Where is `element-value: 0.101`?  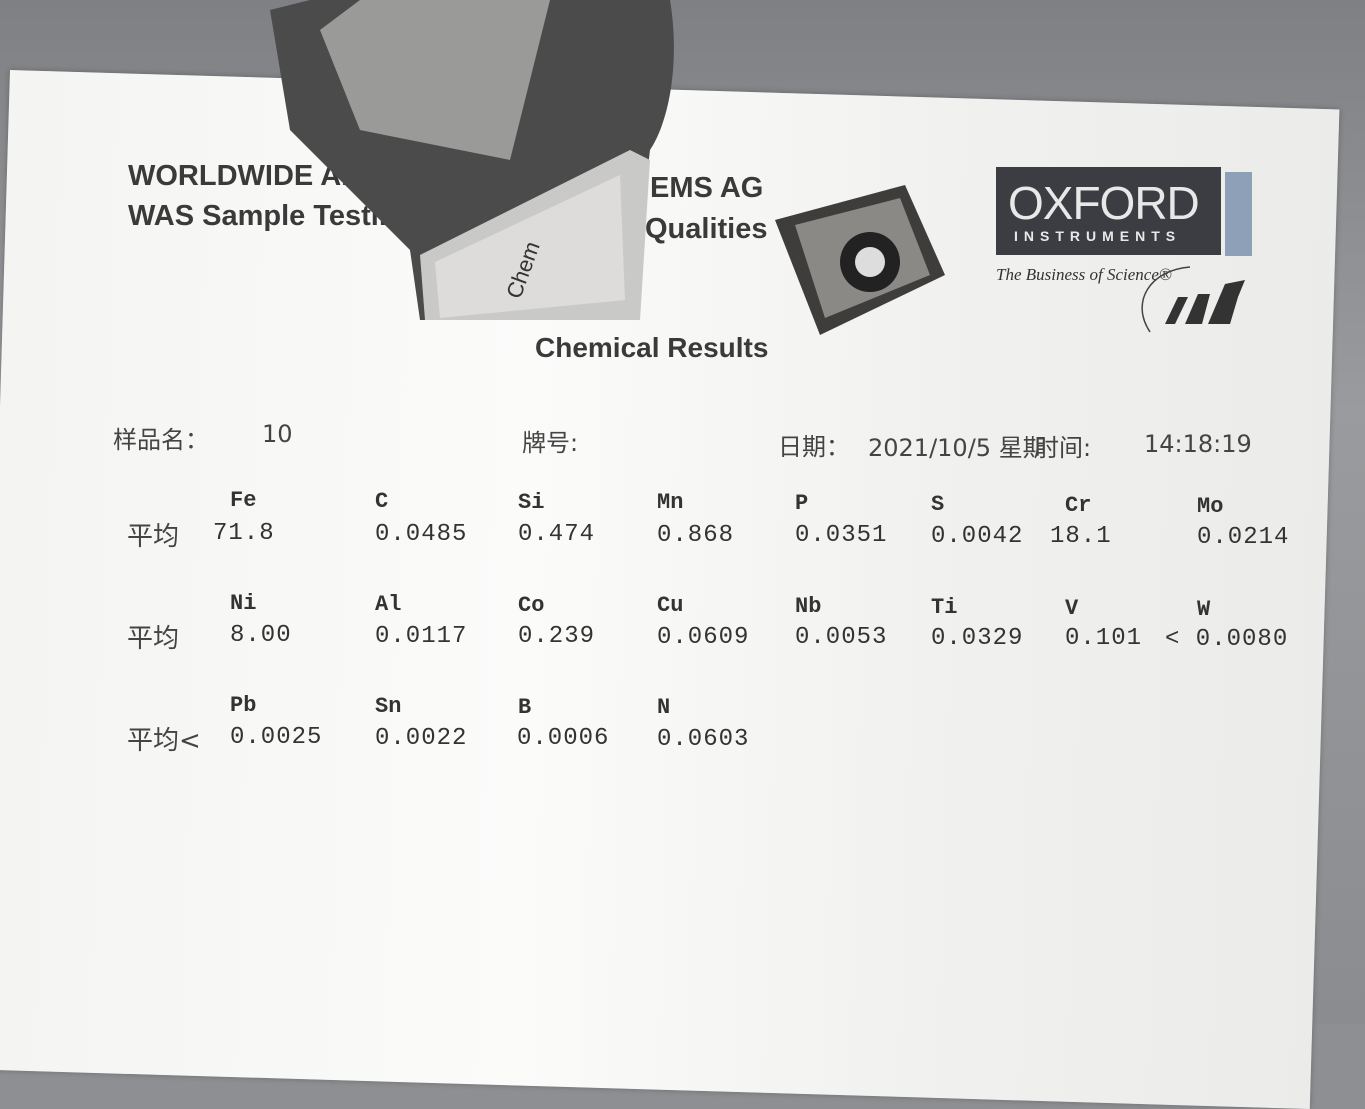
element-value: 0.101 is located at coordinates (1104, 638).